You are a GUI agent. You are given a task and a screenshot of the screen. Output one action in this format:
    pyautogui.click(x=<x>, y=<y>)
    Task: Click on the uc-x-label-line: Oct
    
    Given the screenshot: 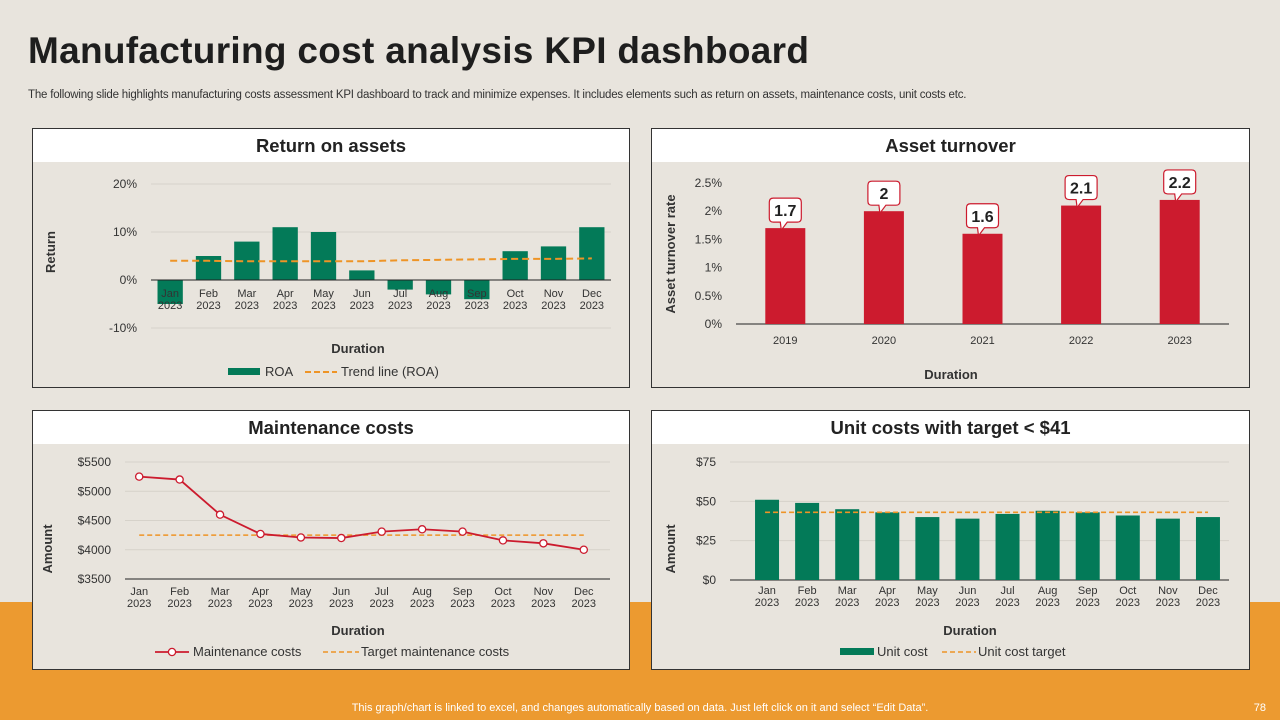 What is the action you would take?
    pyautogui.click(x=1127, y=591)
    